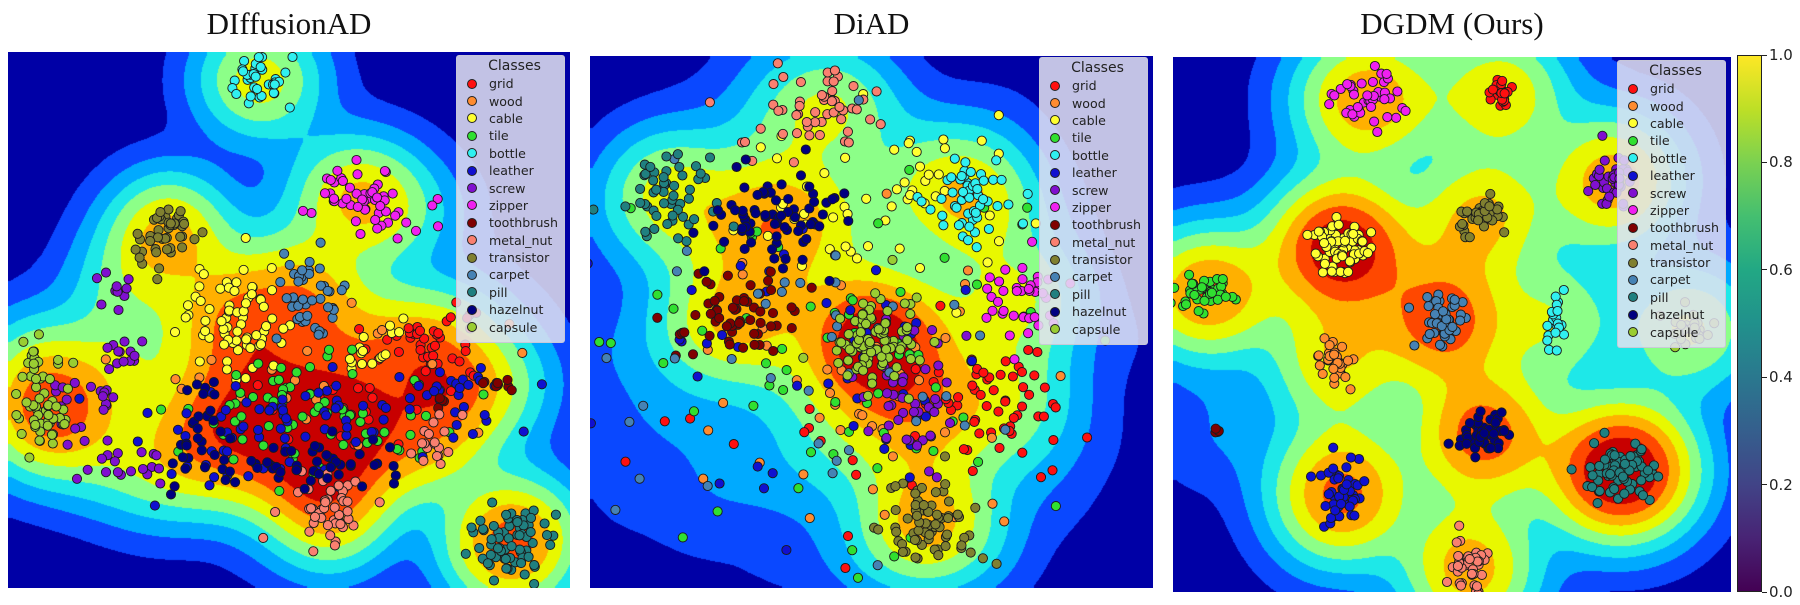  Describe the element at coordinates (498, 292) in the screenshot. I see `legend-label: pill` at that location.